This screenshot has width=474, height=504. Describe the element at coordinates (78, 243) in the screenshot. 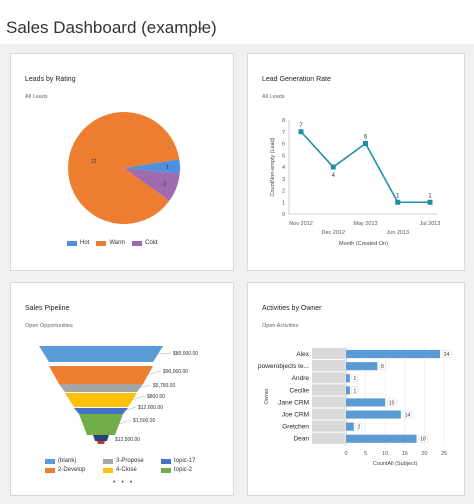

I see `legend-item-hot: Hot` at that location.